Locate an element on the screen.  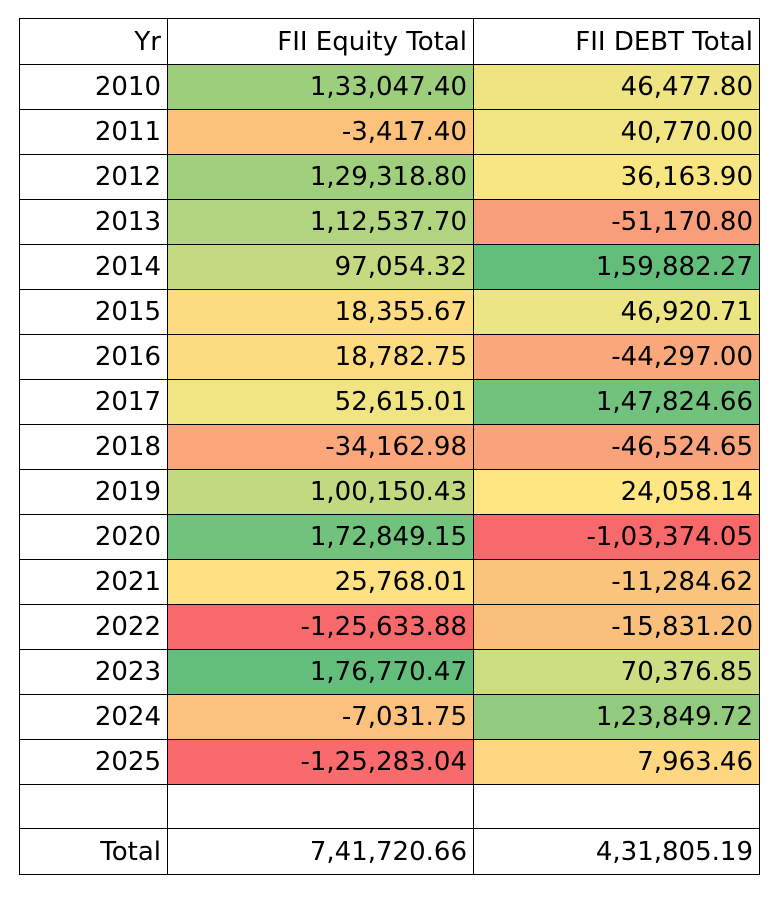
blank-debt-cell is located at coordinates (616, 806).